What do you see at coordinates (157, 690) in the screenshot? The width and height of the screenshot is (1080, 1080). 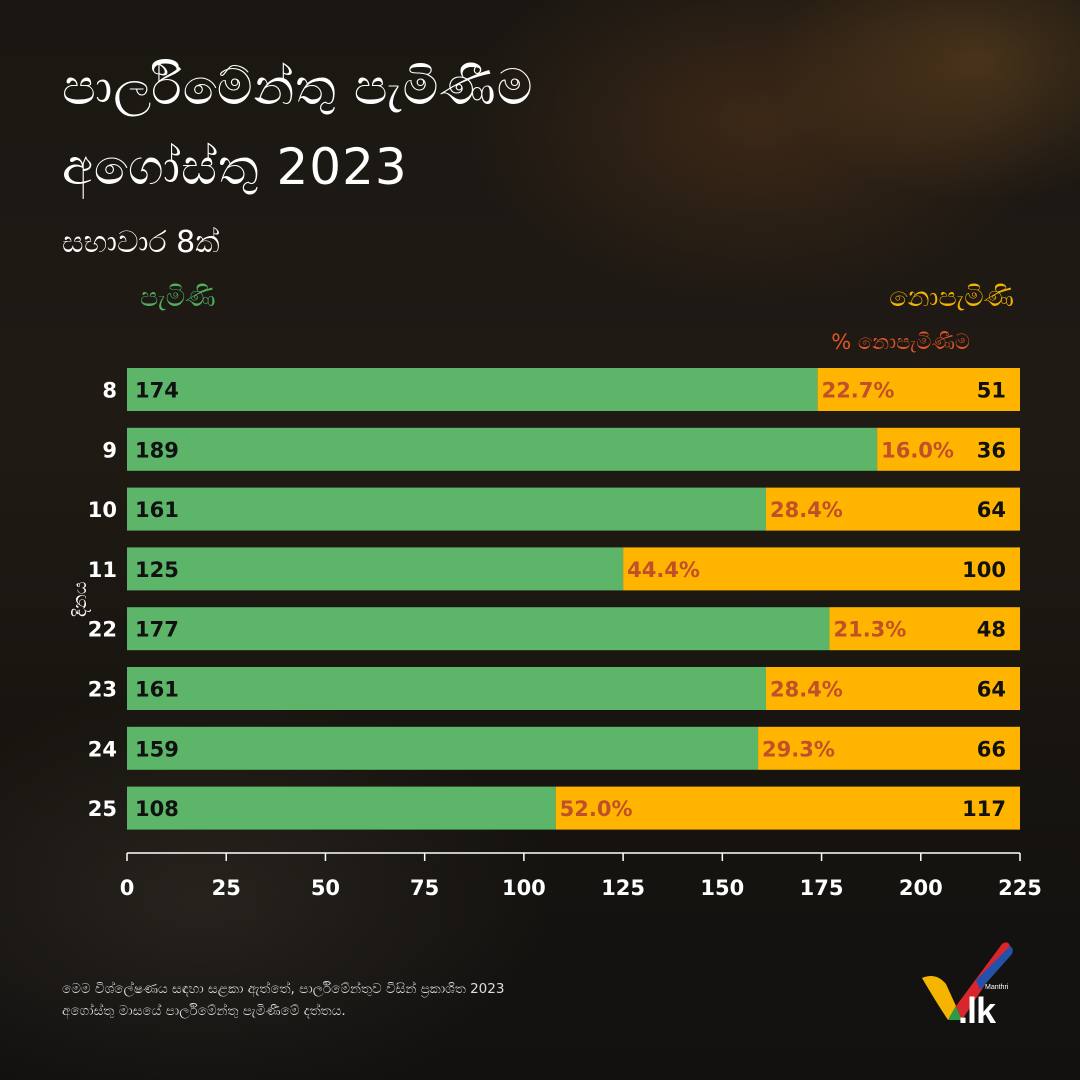 I see `present-value-23: 161` at bounding box center [157, 690].